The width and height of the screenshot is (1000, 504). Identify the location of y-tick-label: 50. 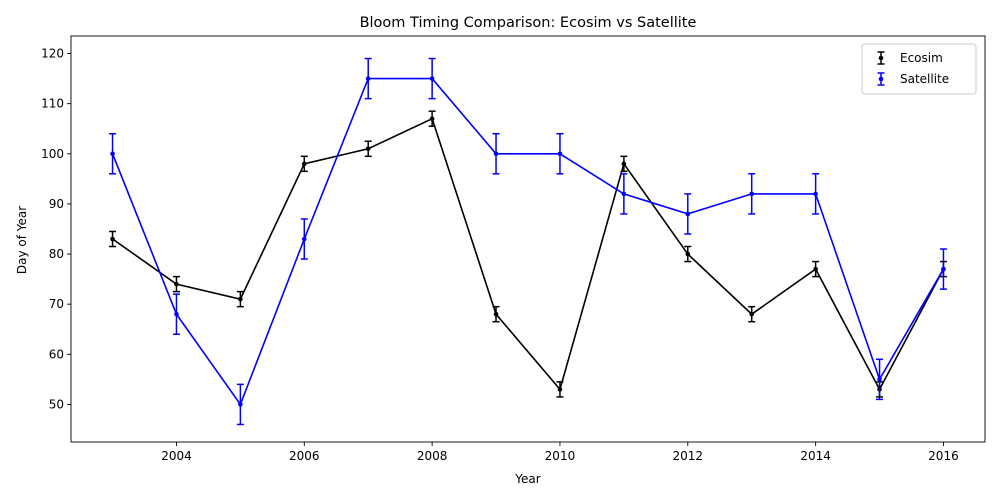
(56, 404).